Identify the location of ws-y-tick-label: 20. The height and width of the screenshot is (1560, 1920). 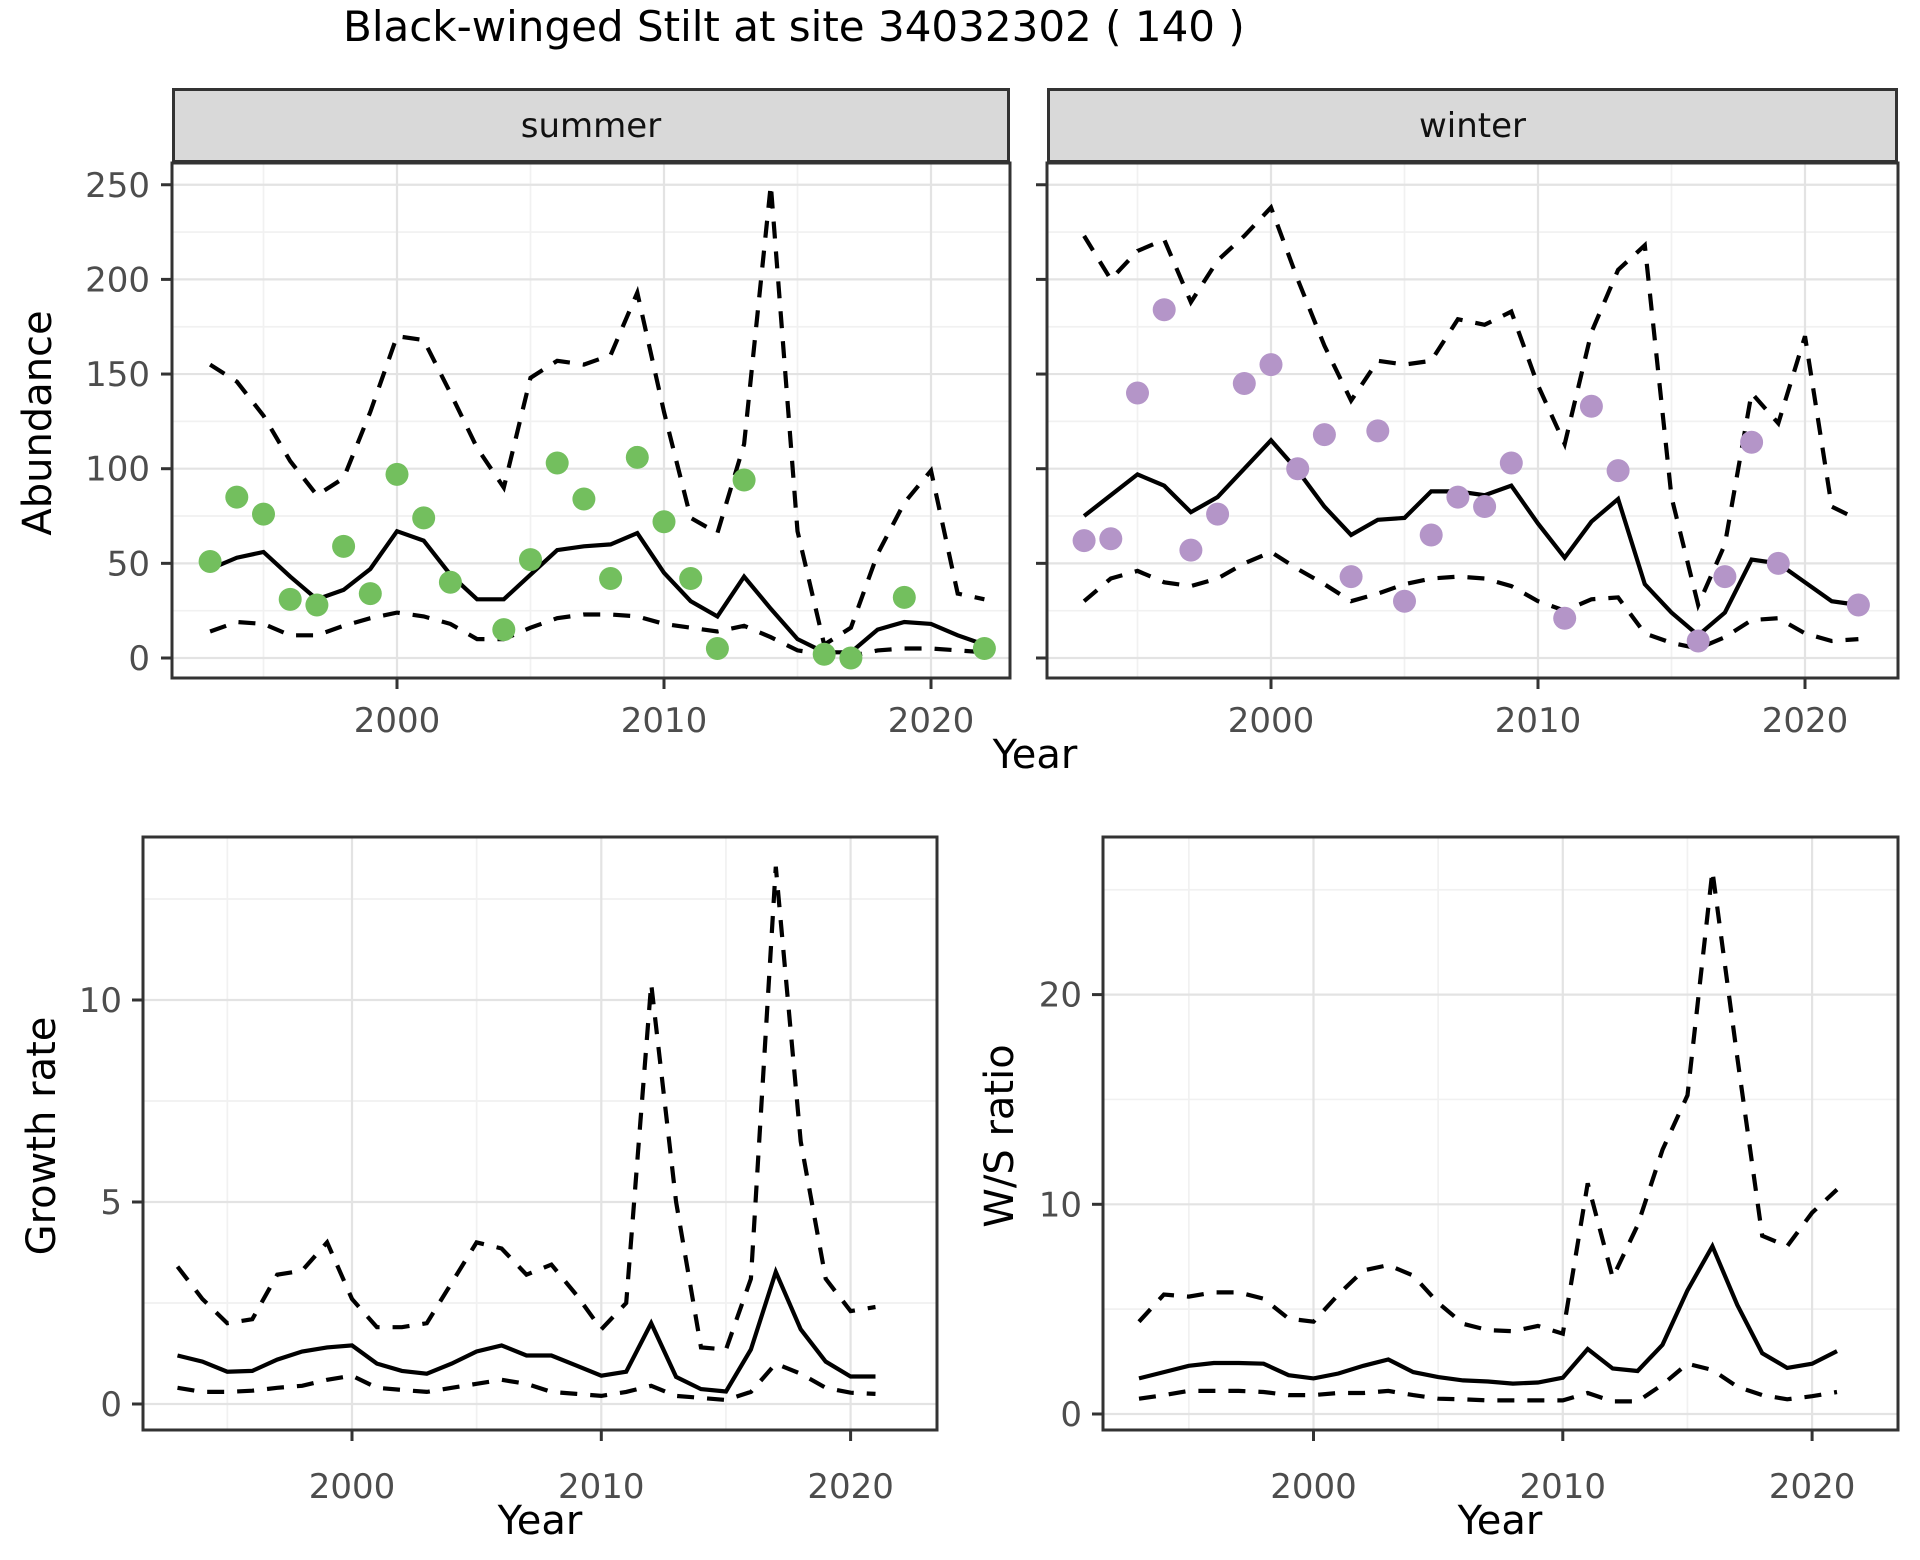
(1060, 996).